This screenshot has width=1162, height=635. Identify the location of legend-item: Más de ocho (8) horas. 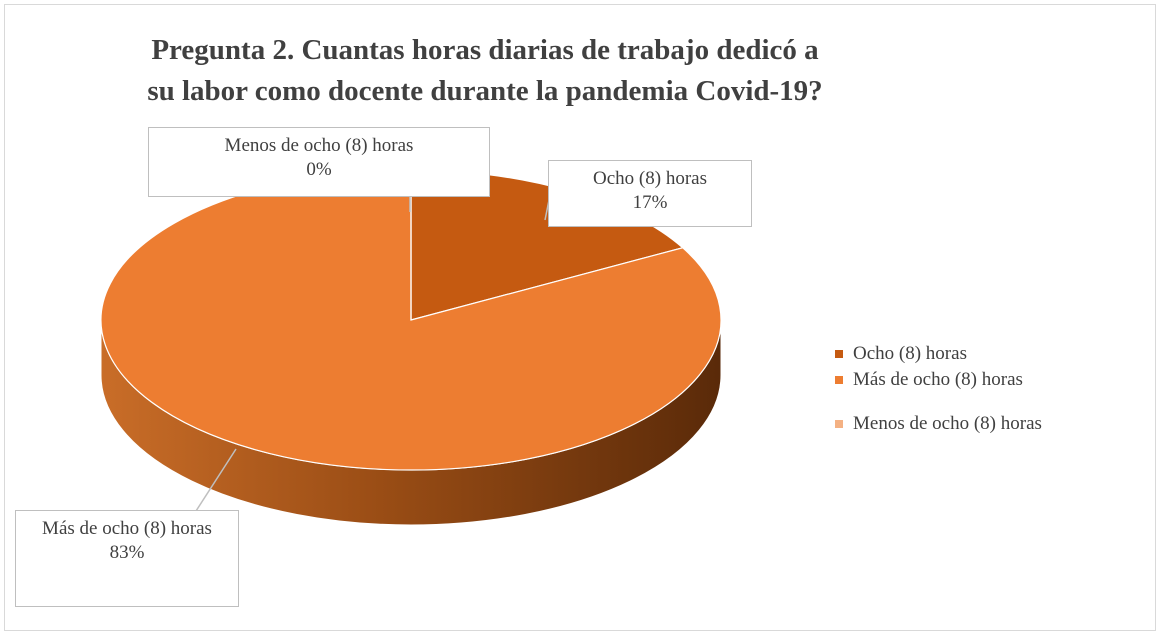
(929, 380).